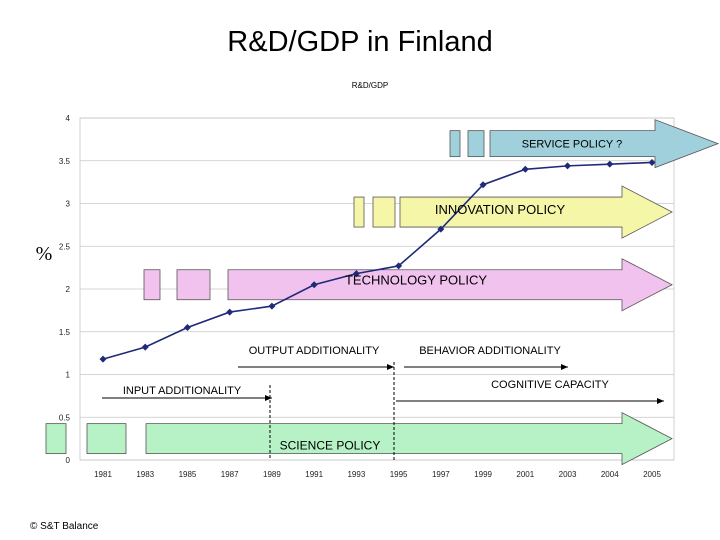  Describe the element at coordinates (145, 474) in the screenshot. I see `x-tick-label: 1983` at that location.